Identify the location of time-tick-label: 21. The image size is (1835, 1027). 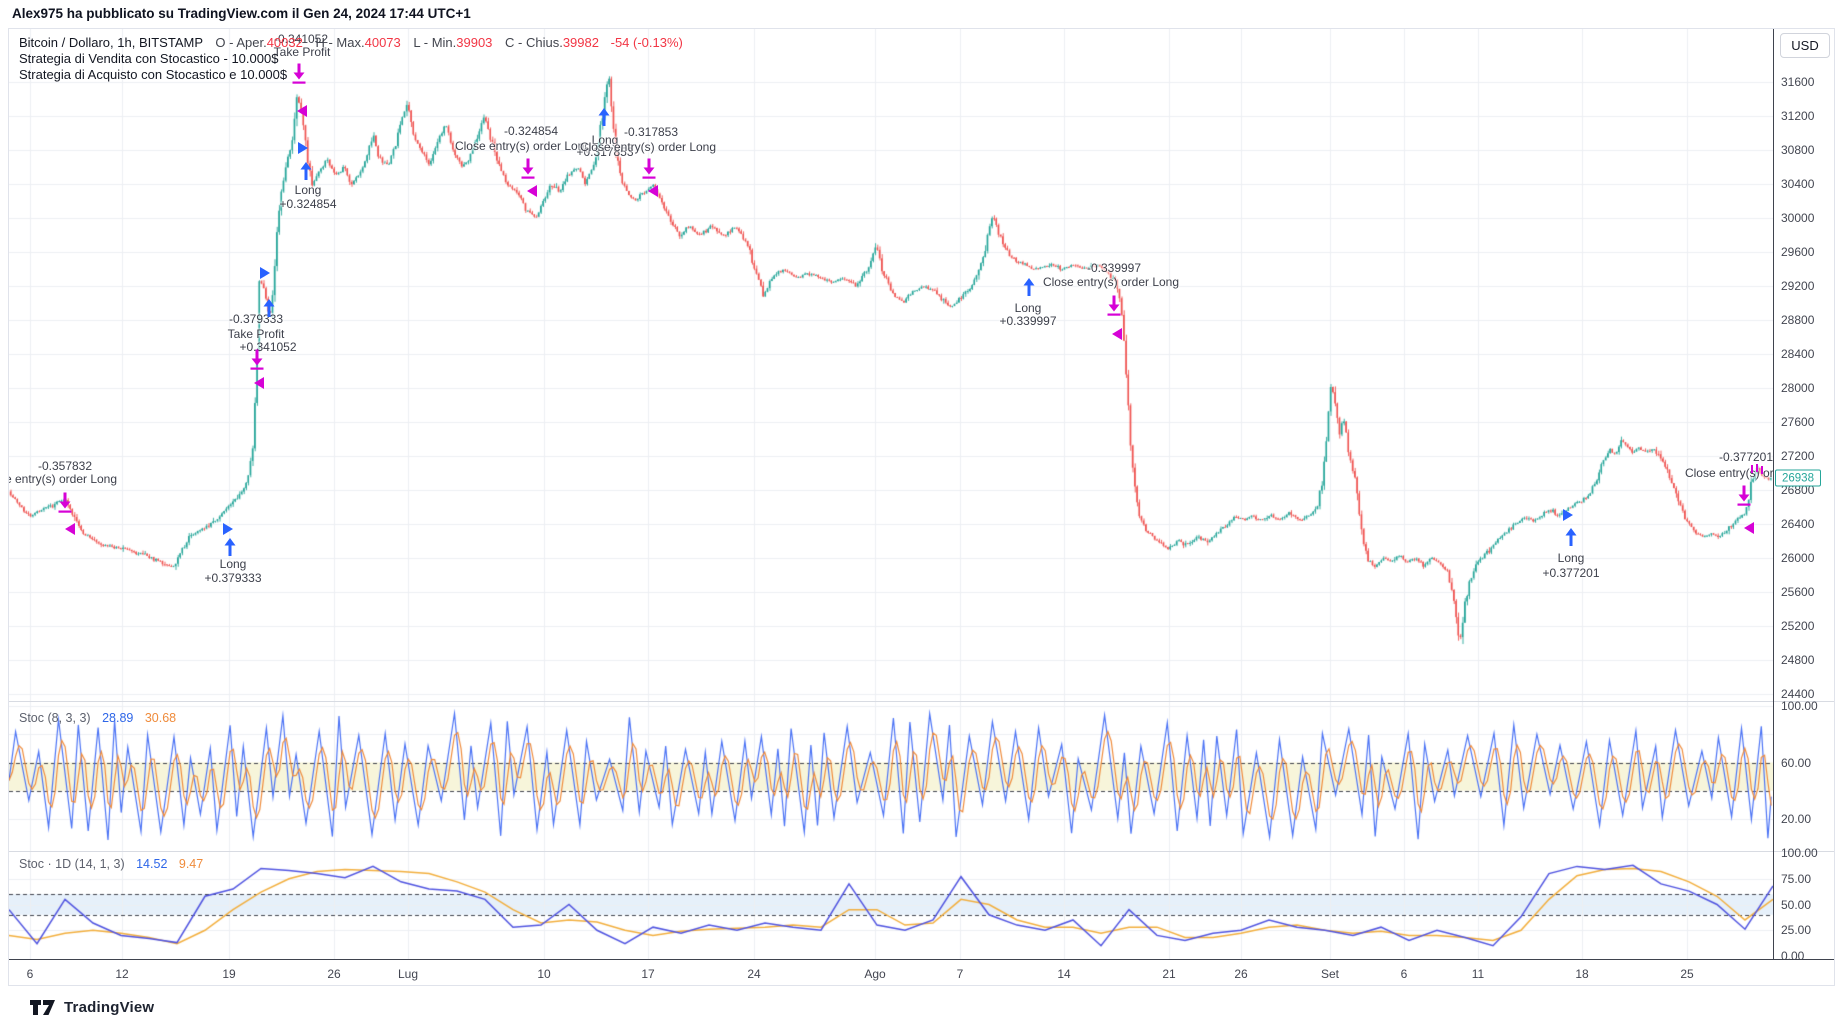
(1169, 974).